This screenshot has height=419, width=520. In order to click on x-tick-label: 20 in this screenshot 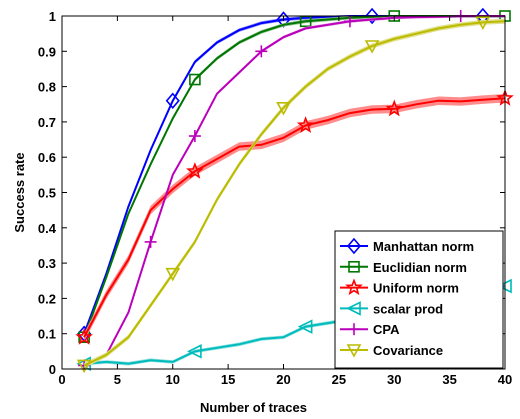, I will do `click(283, 379)`.